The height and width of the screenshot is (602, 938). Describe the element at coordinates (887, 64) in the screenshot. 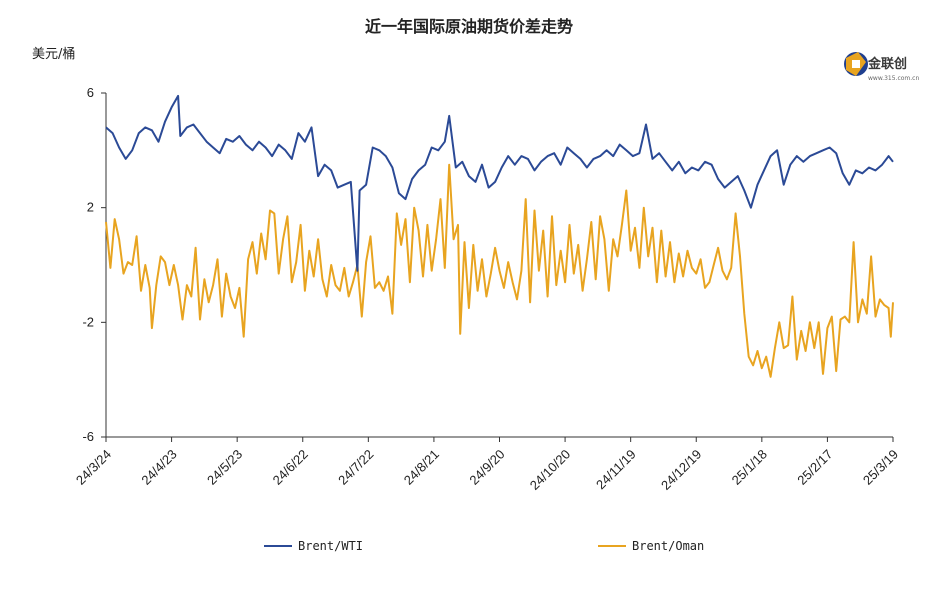

I see `brand-logo-text: 金联创` at that location.